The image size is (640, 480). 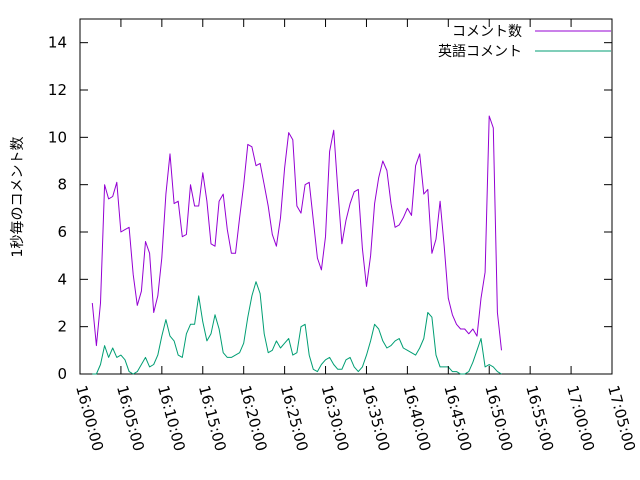 I want to click on series-line-english-comments, so click(x=297, y=328).